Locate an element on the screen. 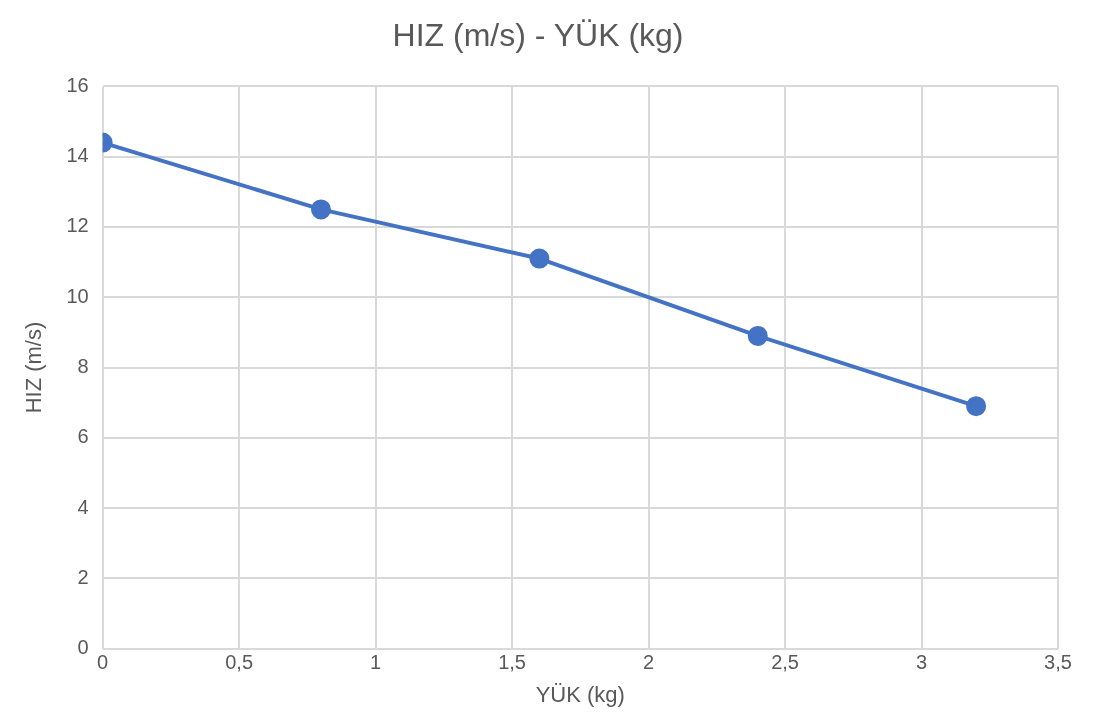 The height and width of the screenshot is (726, 1096). y-tick-label: 16 is located at coordinates (77, 84).